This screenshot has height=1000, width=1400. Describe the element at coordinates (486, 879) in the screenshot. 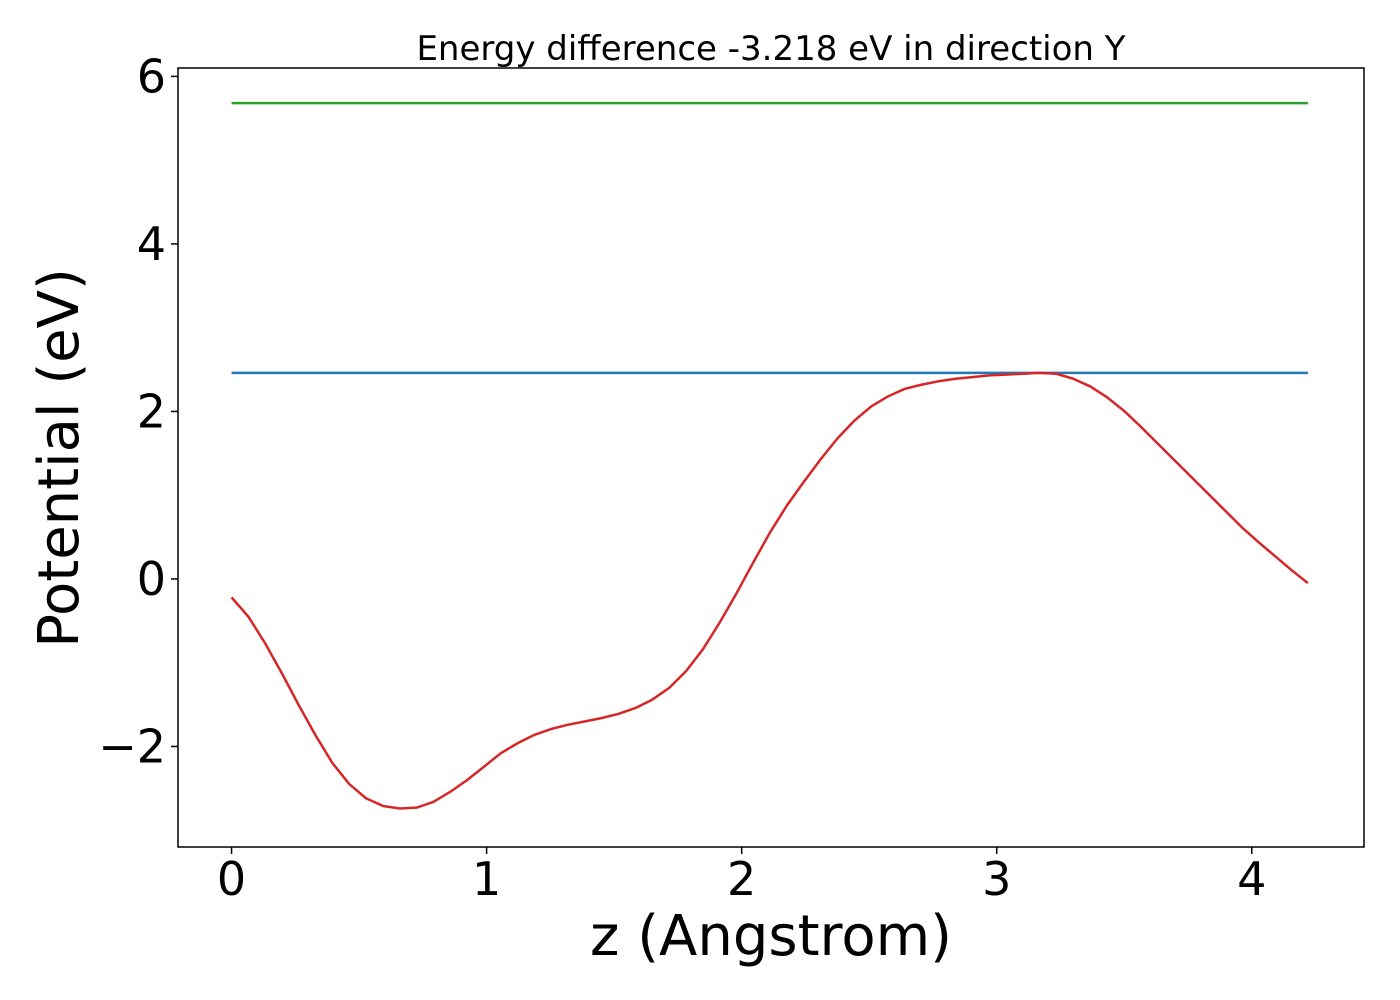

I see `x-tick-label: 1` at that location.